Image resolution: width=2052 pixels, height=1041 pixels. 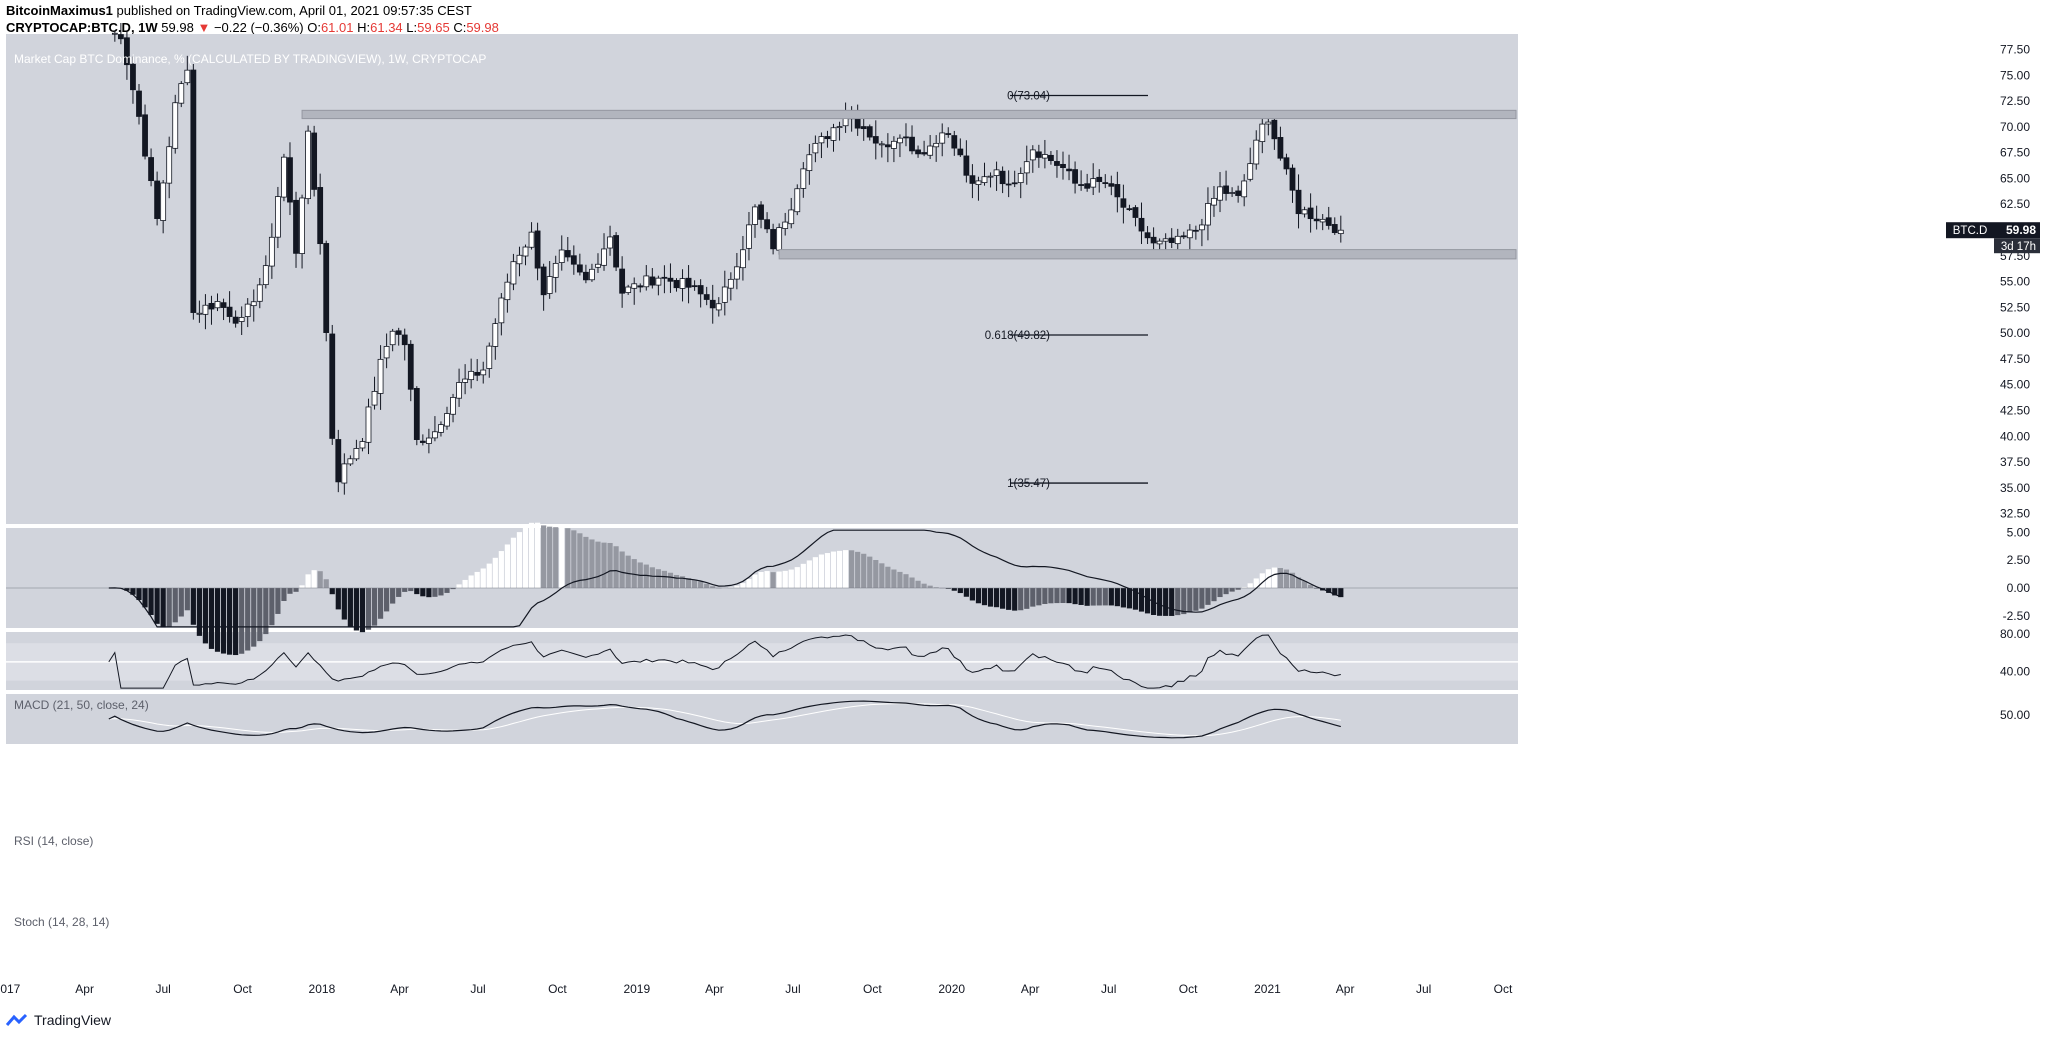 What do you see at coordinates (2015, 462) in the screenshot?
I see `price-tick: 37.50` at bounding box center [2015, 462].